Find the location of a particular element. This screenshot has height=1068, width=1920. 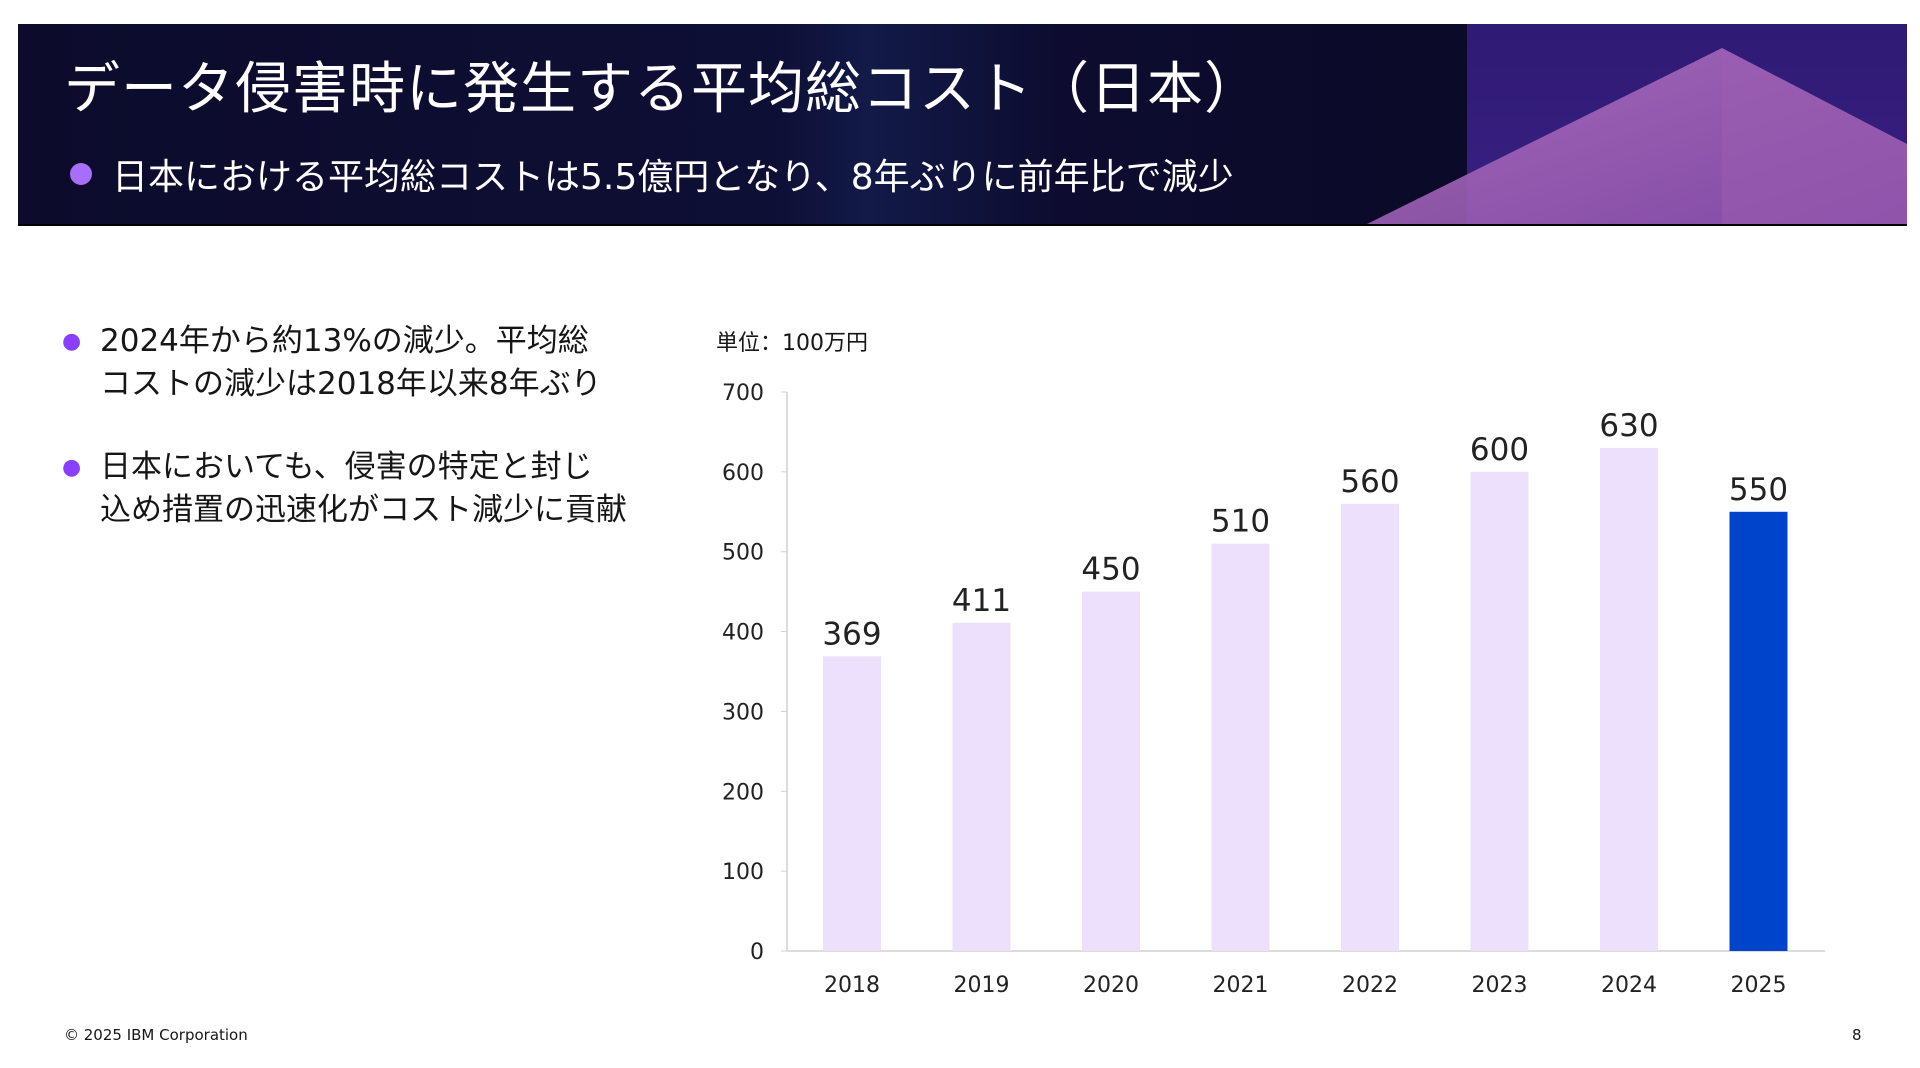

y-tick-label: 600 is located at coordinates (743, 473).